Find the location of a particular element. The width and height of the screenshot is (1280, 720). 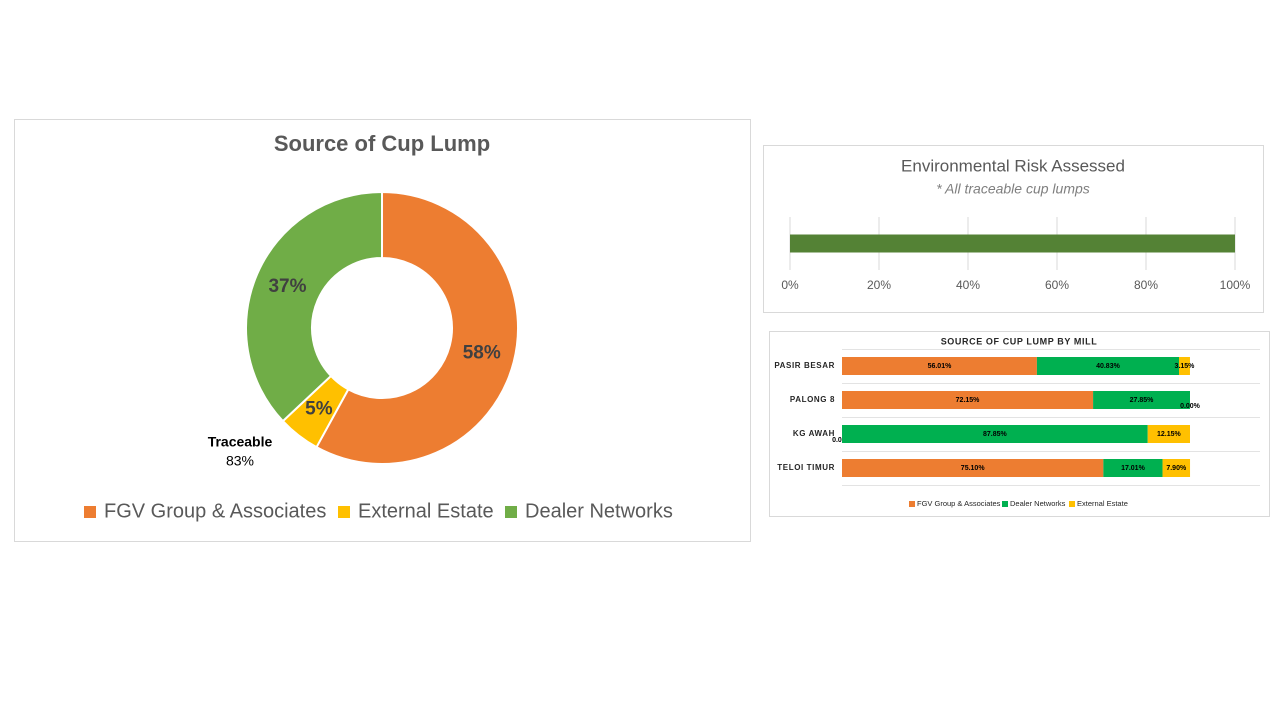

data-label: 72.15% is located at coordinates (968, 400).